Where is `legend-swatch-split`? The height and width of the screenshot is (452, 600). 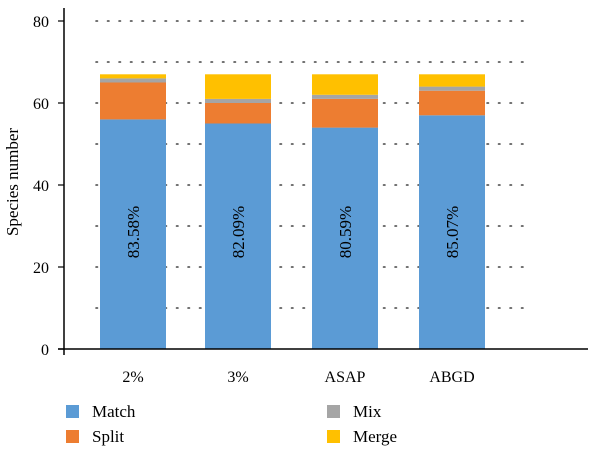
legend-swatch-split is located at coordinates (72, 436).